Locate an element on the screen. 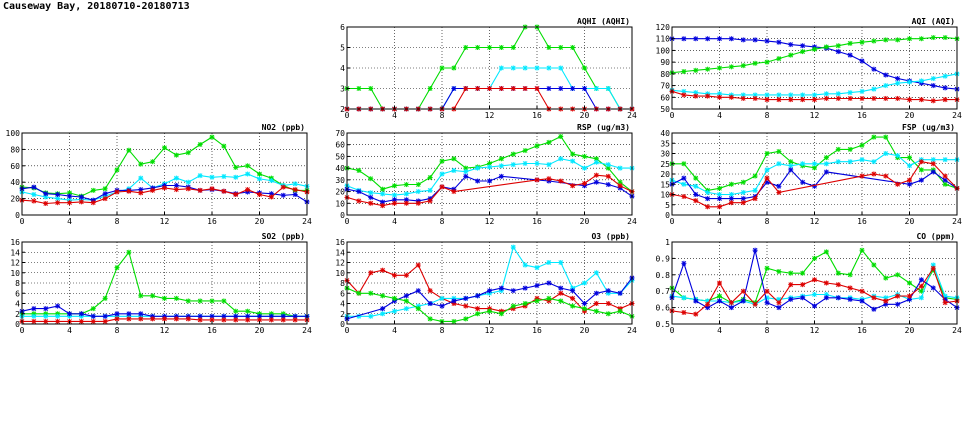 The image size is (975, 447). y-tick-label: 10 is located at coordinates (665, 195).